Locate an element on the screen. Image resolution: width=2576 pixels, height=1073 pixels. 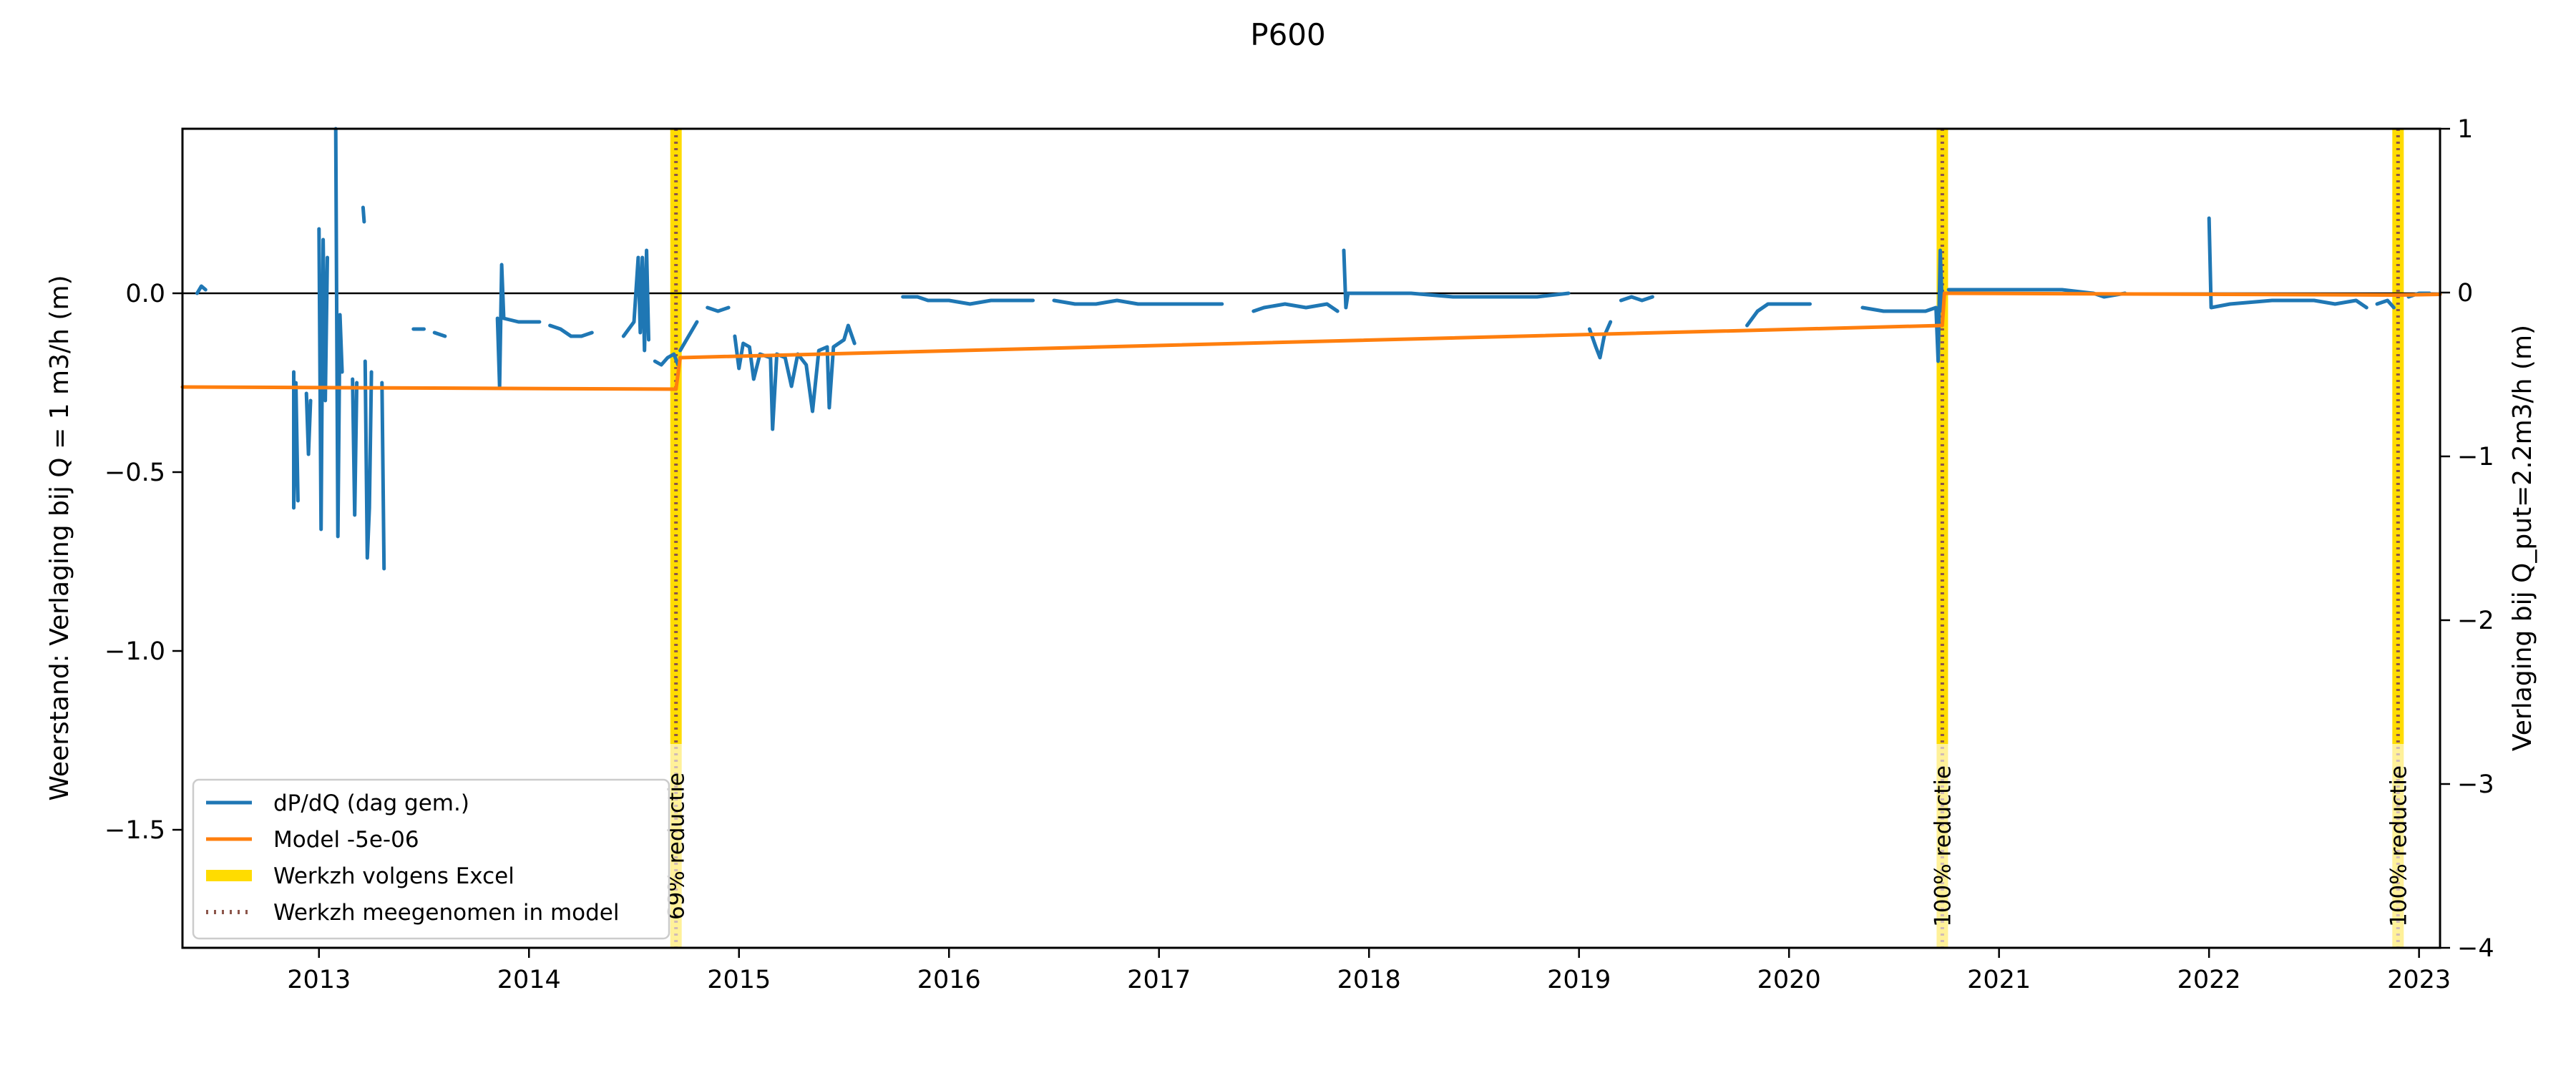
y-axis-right: 1 0 −1 −2 −3 −4 is located at coordinates (2467, 539).